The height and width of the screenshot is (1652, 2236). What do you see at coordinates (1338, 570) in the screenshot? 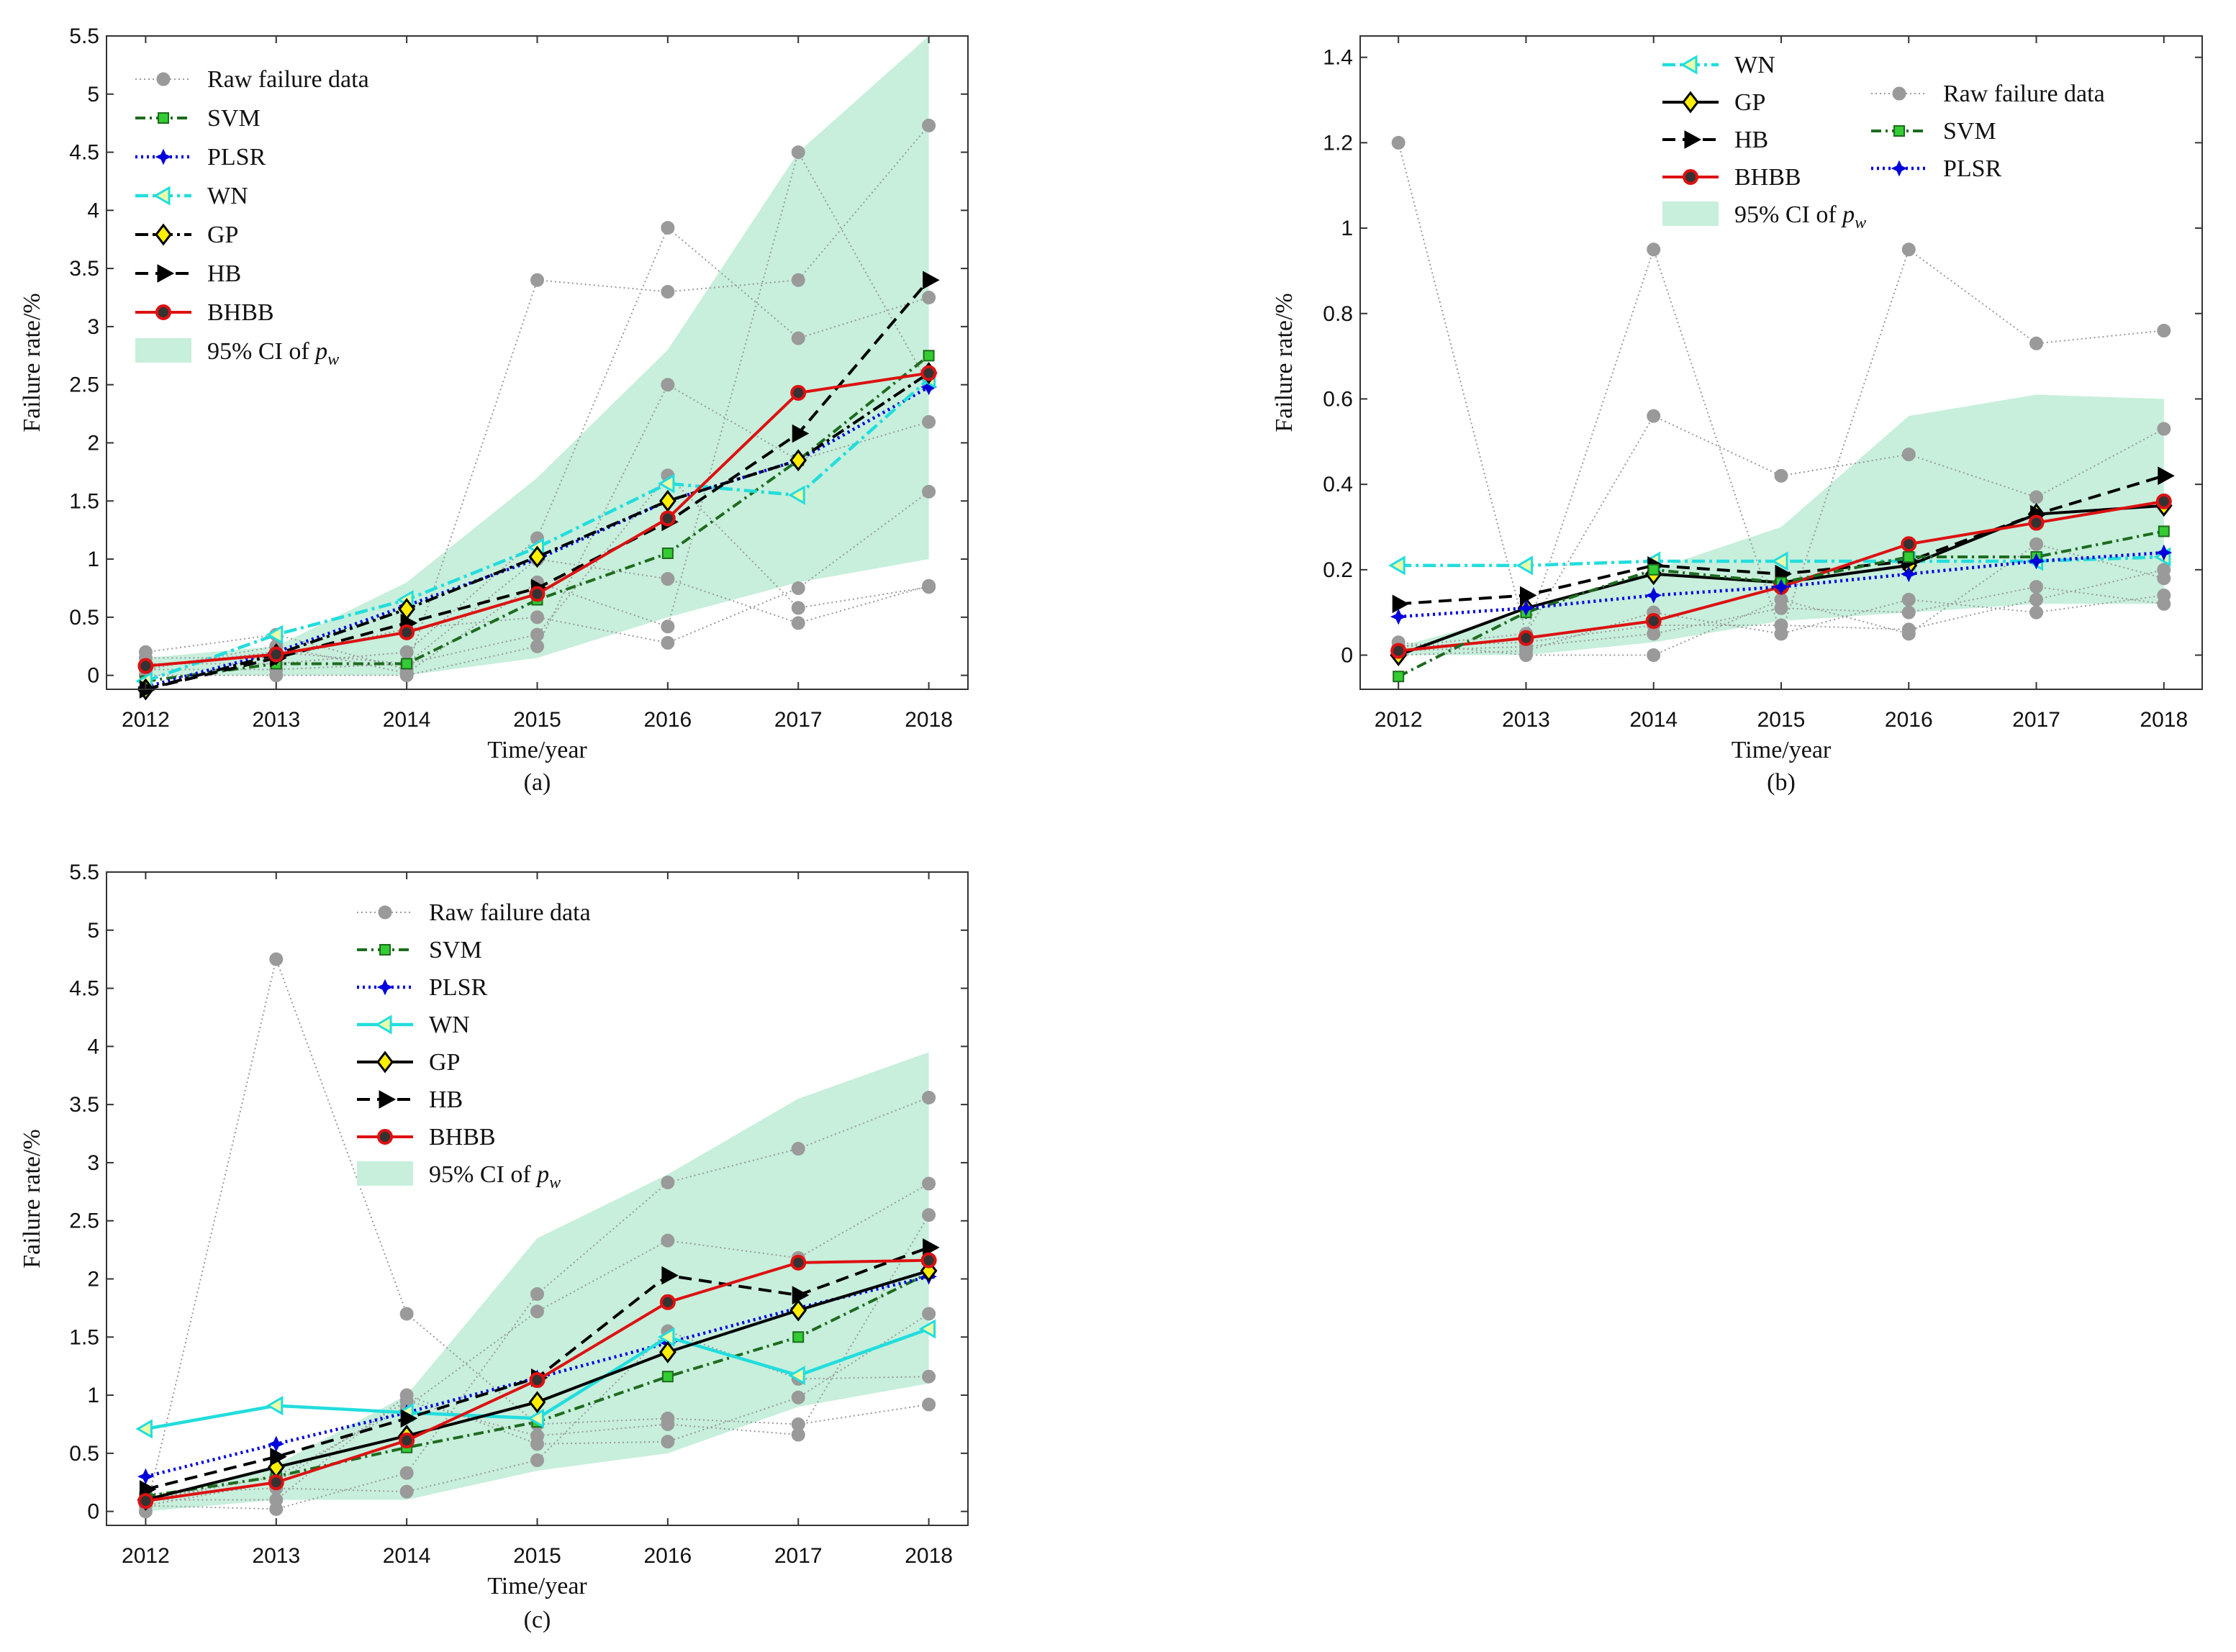
I see `y-tick-label: 0.2` at bounding box center [1338, 570].